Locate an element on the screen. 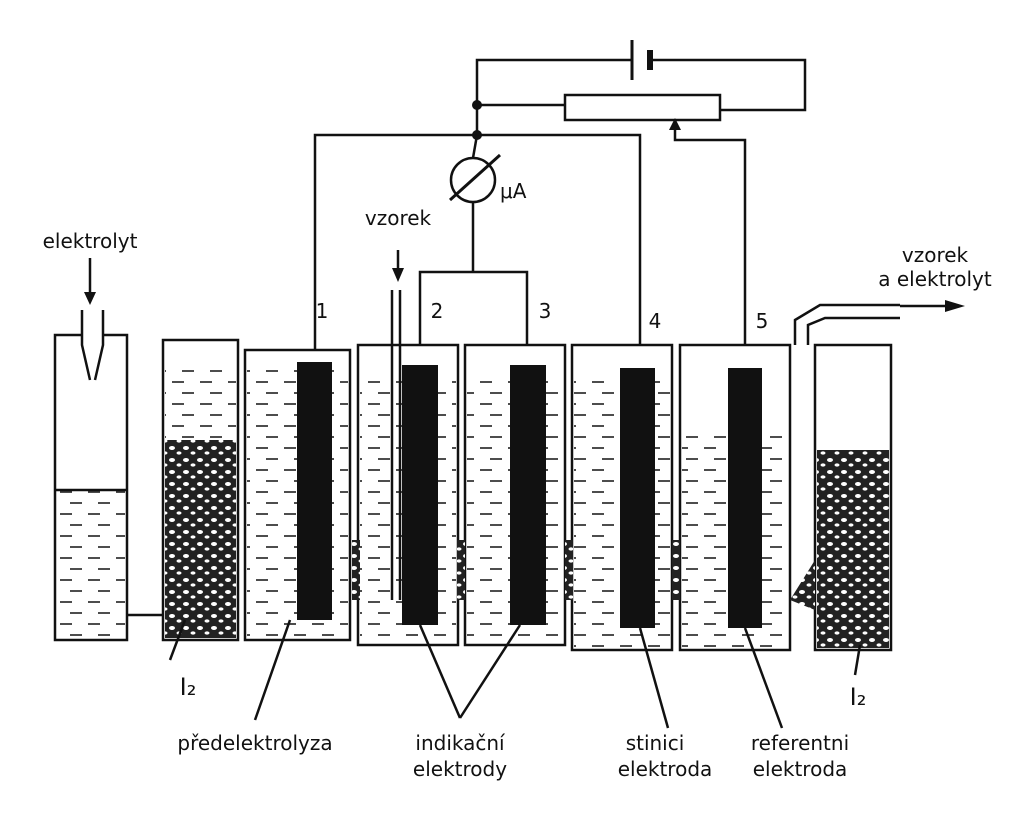  electrode-number: 1 is located at coordinates (322, 311).